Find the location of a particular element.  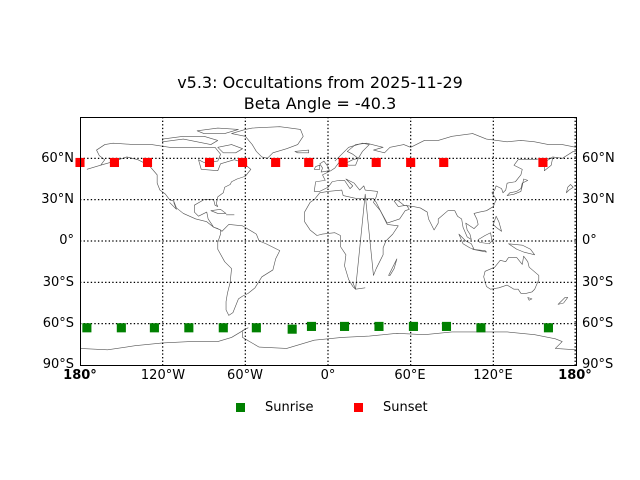

legend-label-sunrise: Sunrise is located at coordinates (289, 407).